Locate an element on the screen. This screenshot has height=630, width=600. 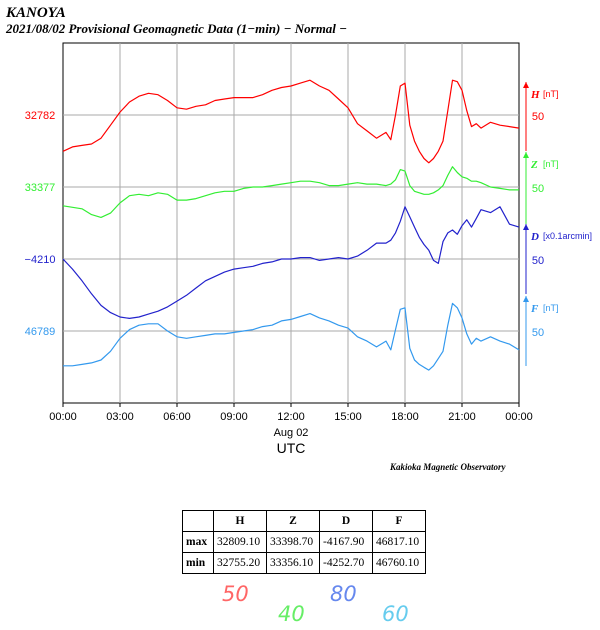
series-line-h is located at coordinates (291, 121).